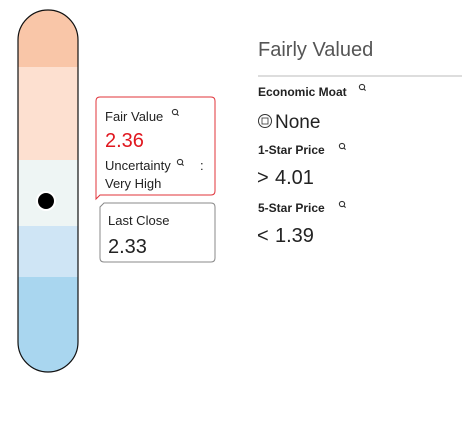 Image resolution: width=470 pixels, height=432 pixels. Describe the element at coordinates (291, 208) in the screenshot. I see `five-star-label: 5-Star Price` at that location.